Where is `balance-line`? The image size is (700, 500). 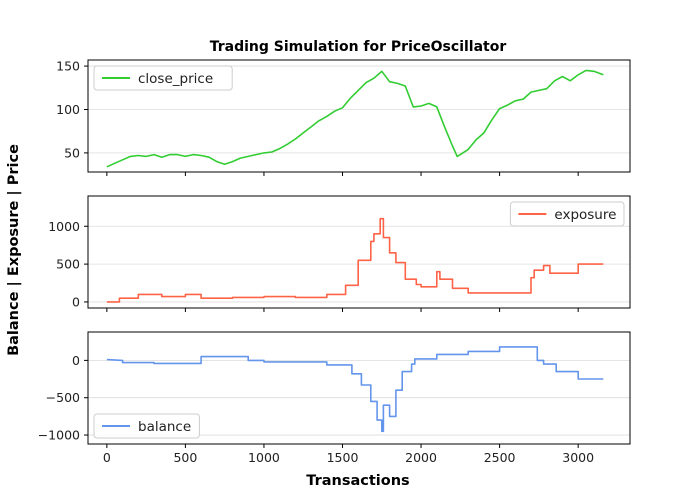 balance-line is located at coordinates (355, 389).